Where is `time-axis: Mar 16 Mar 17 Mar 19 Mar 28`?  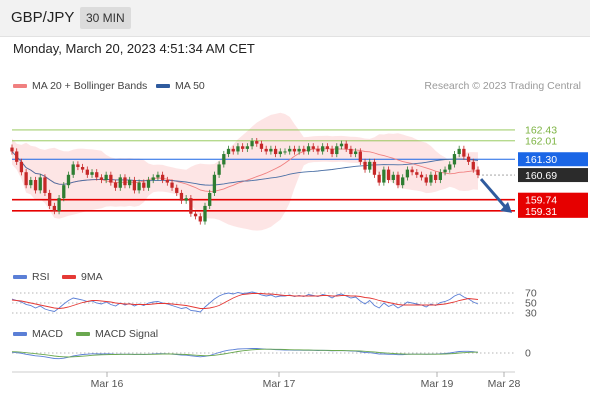 time-axis: Mar 16 Mar 17 Mar 19 Mar 28 is located at coordinates (266, 380).